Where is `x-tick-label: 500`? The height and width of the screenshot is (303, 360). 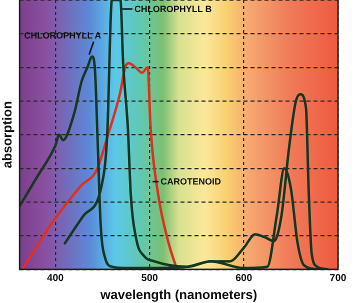
x-tick-label: 500 is located at coordinates (149, 278).